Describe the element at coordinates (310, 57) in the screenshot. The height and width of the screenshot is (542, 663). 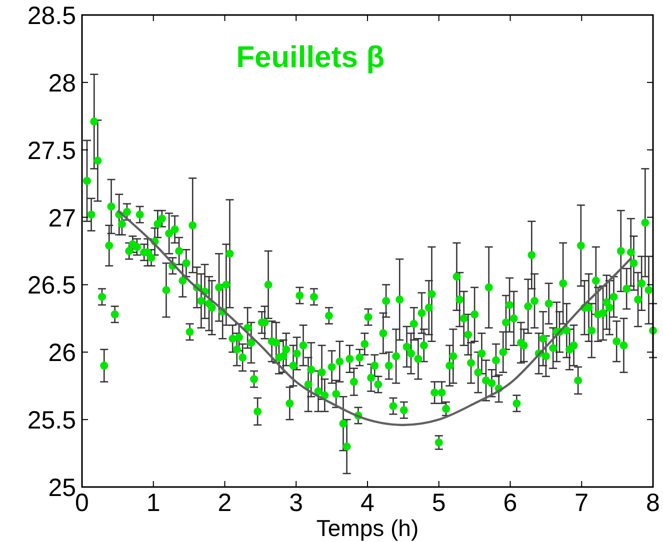
I see `text: Feuillets β` at that location.